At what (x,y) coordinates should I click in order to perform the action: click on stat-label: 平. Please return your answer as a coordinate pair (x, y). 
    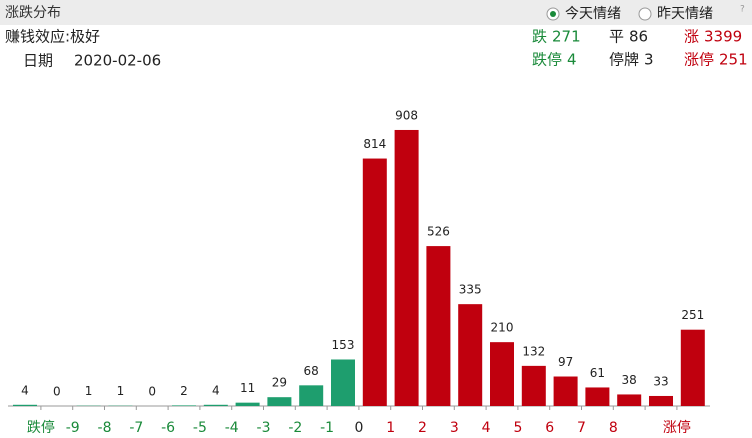
    Looking at the image, I should click on (616, 37).